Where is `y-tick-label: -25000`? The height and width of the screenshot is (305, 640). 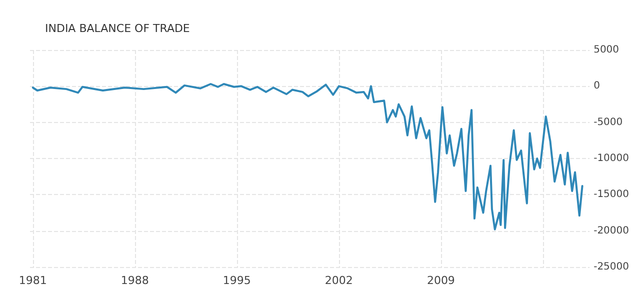 y-tick-label: -25000 is located at coordinates (611, 267).